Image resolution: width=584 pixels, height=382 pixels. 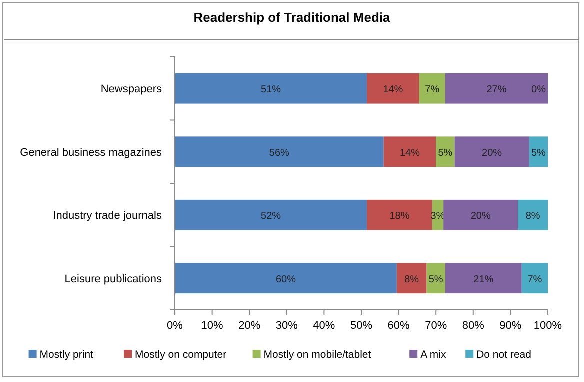 I want to click on data-label: 21%, so click(x=484, y=280).